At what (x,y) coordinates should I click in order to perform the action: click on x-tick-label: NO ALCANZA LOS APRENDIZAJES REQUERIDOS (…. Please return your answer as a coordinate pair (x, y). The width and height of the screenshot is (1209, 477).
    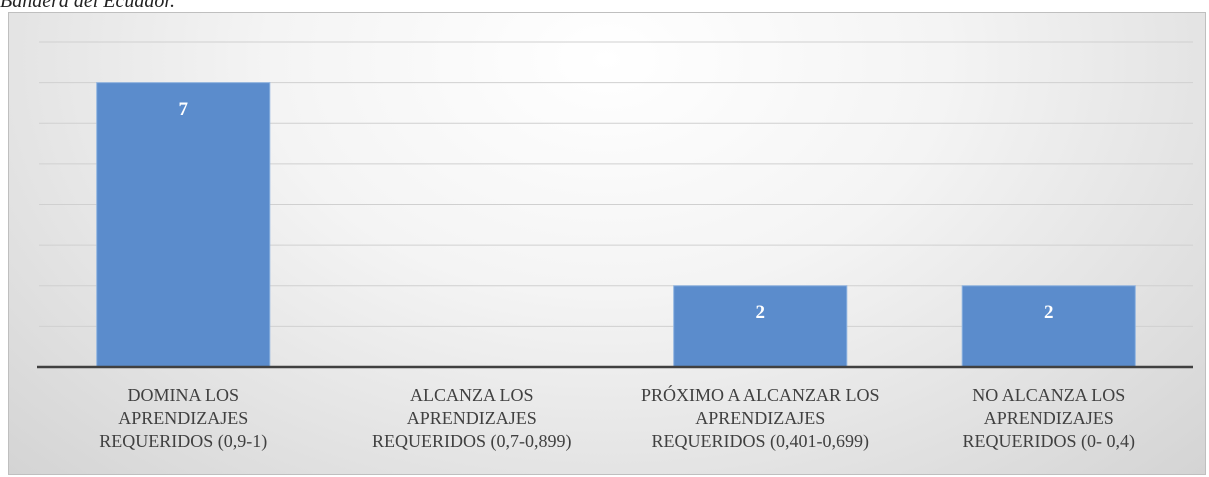
    Looking at the image, I should click on (1049, 418).